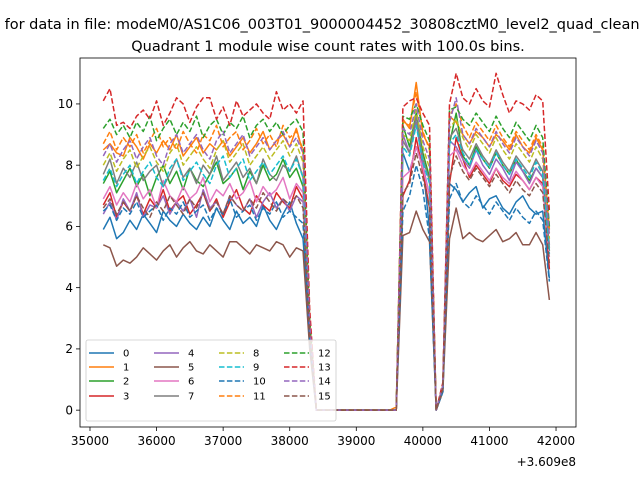  Describe the element at coordinates (90, 441) in the screenshot. I see `x-tick-label-0: 35000` at that location.